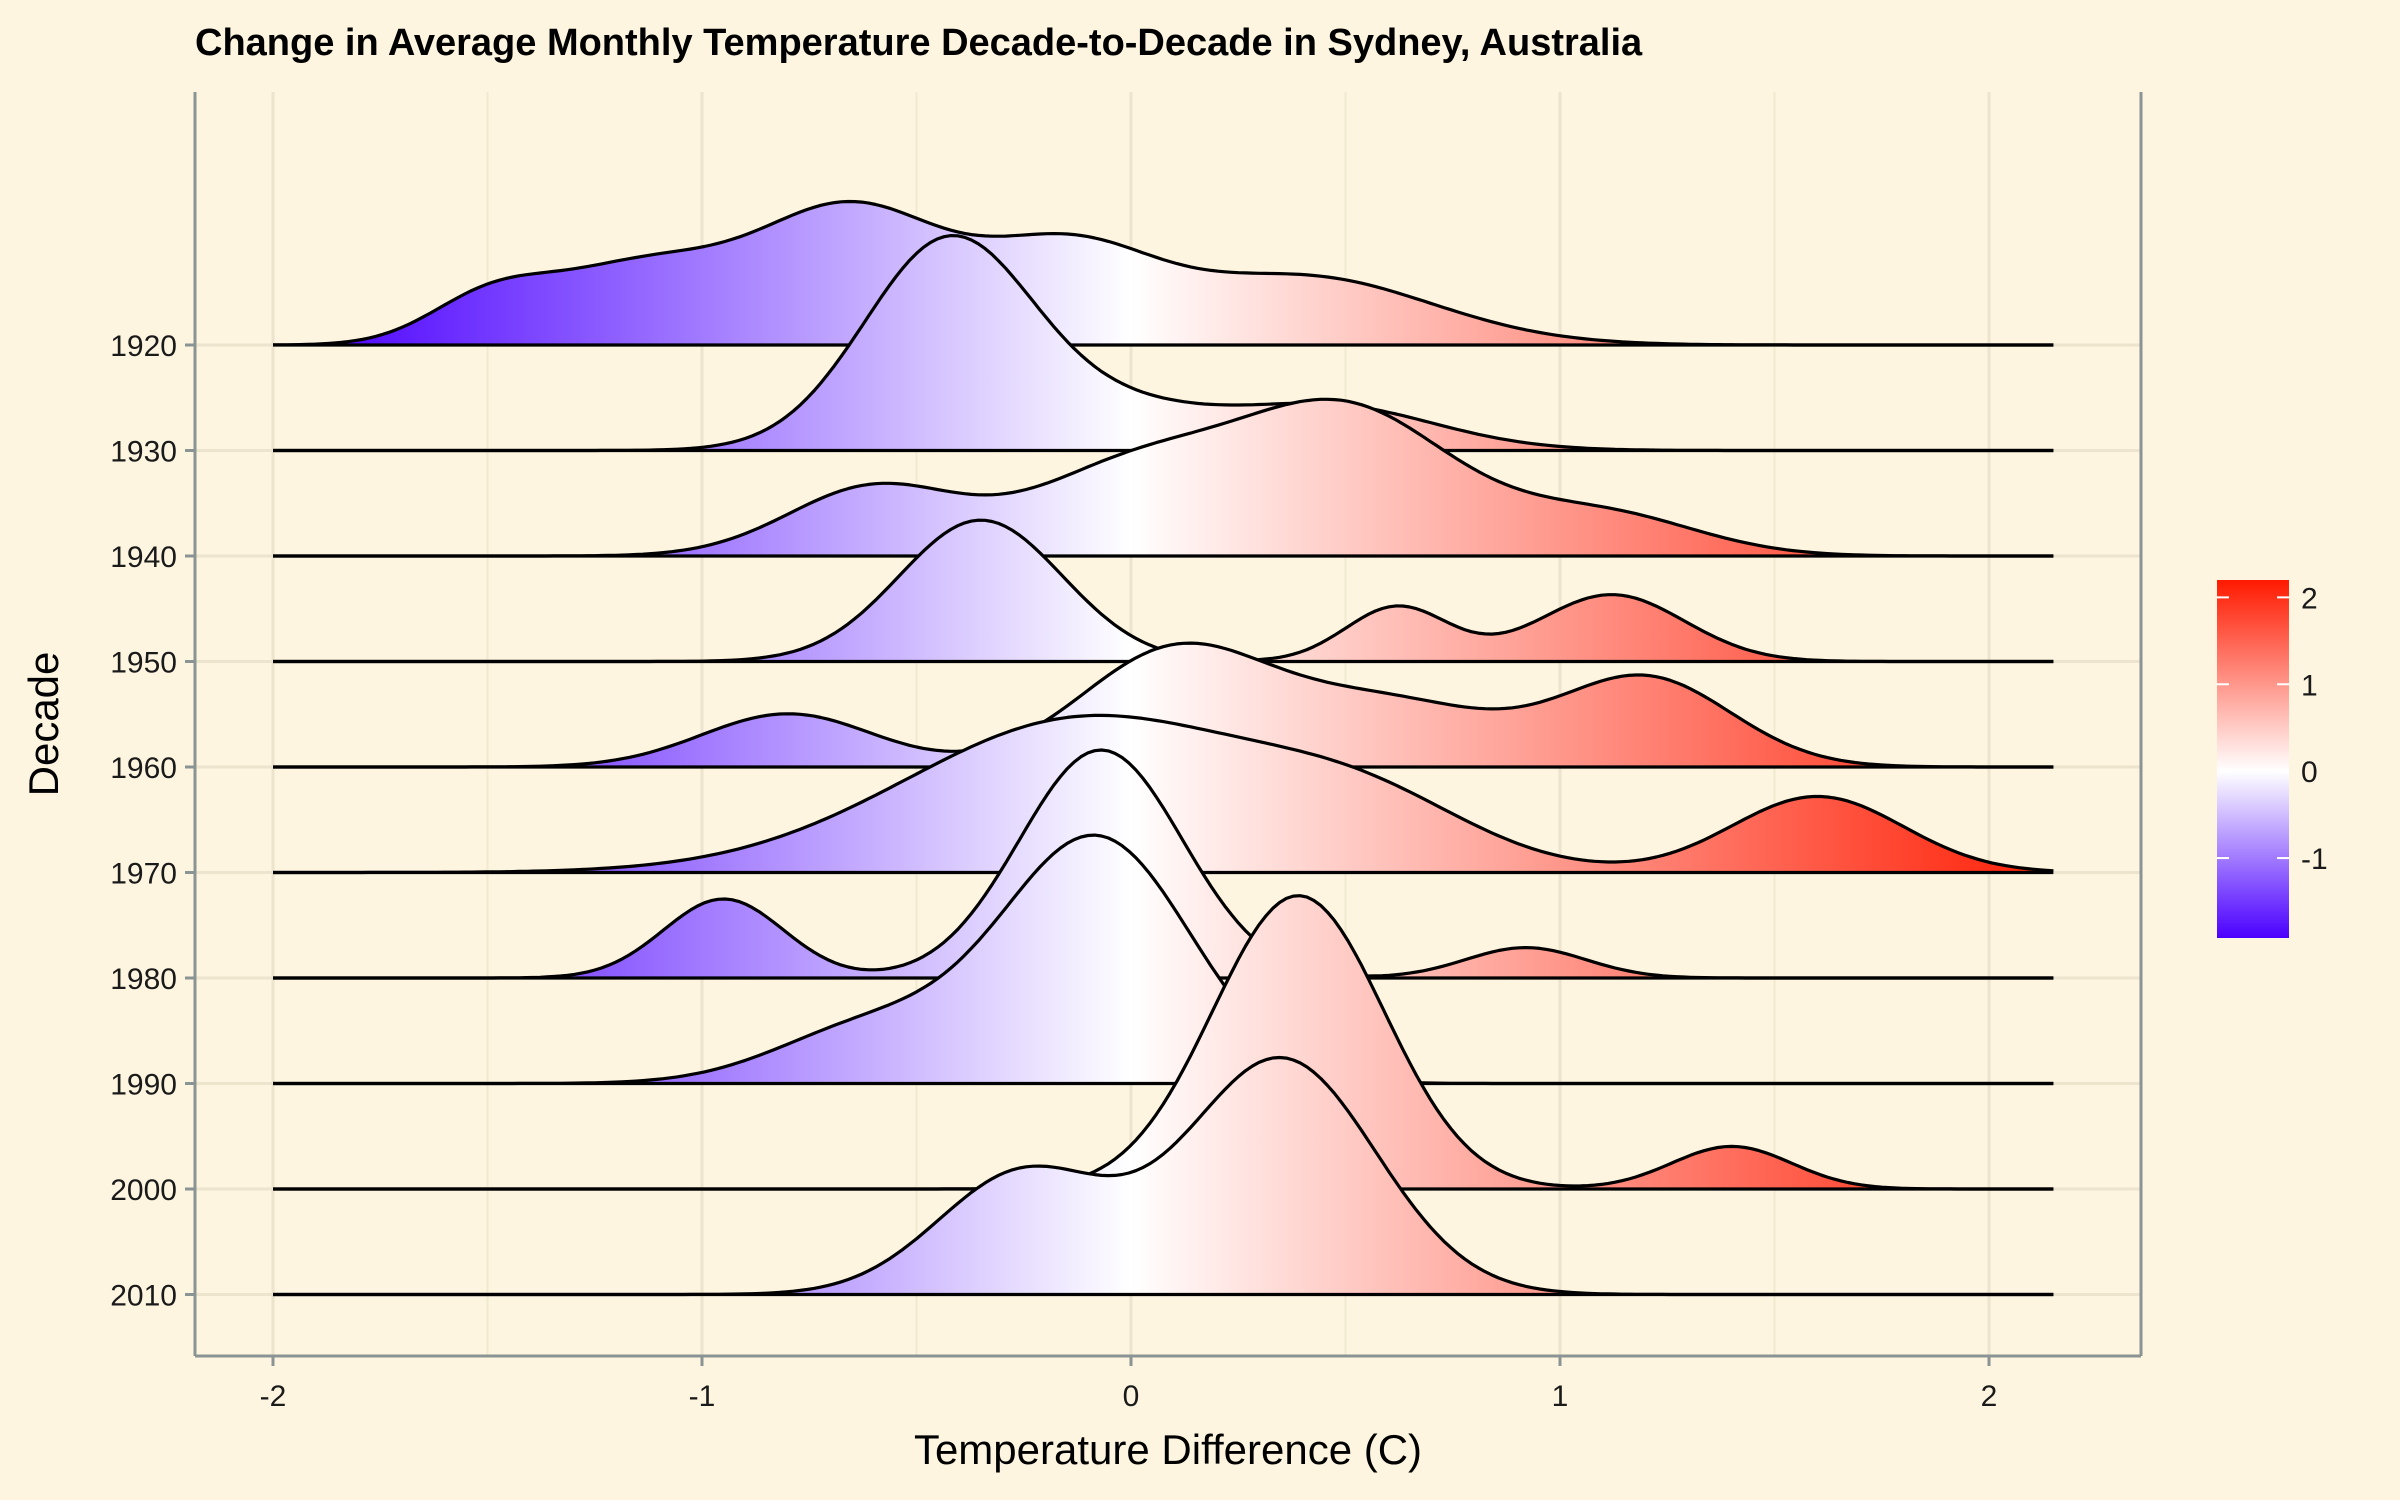  I want to click on legend-tick-label: 0, so click(2309, 772).